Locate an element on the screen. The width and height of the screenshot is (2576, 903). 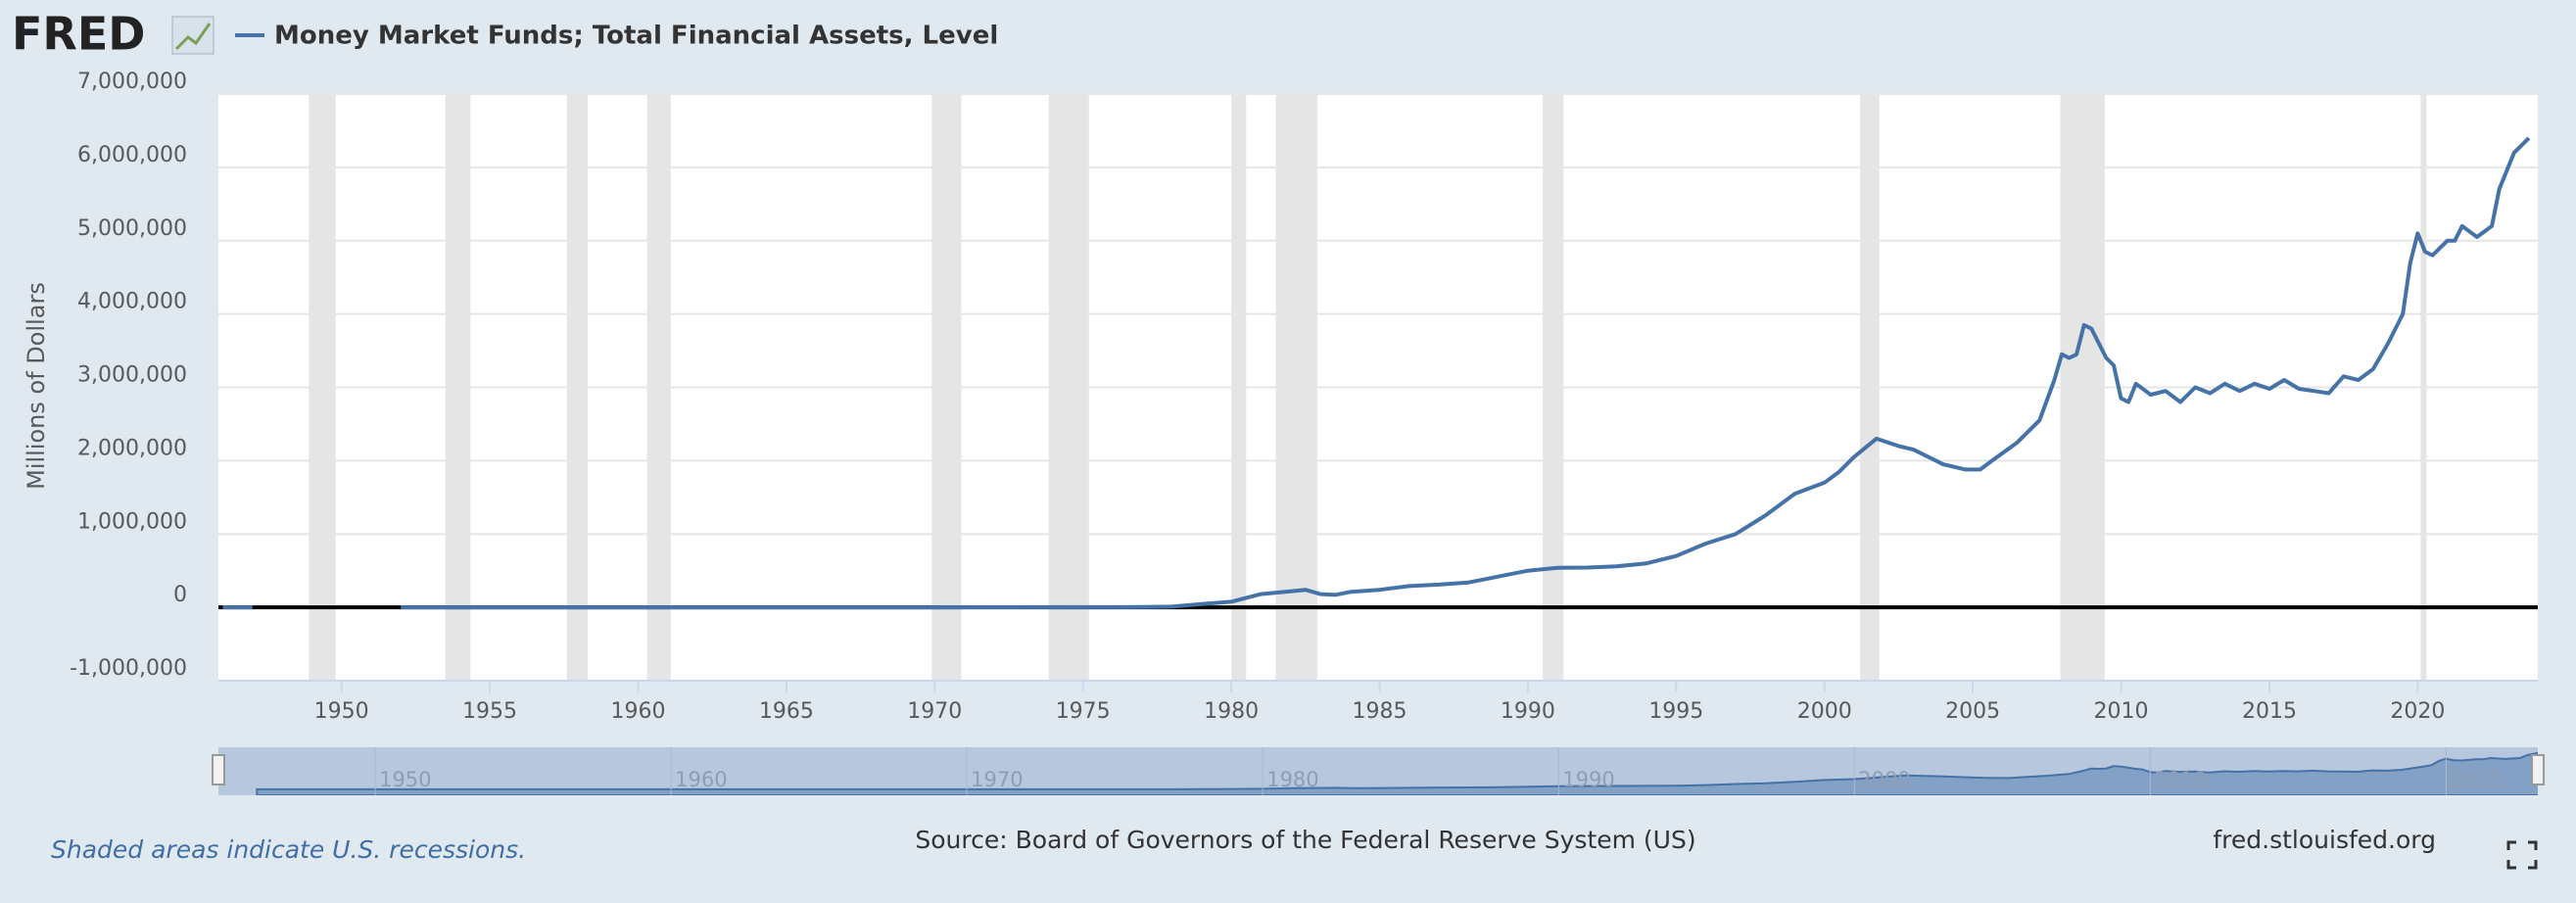
navigator-tick-label: 1950 is located at coordinates (405, 779).